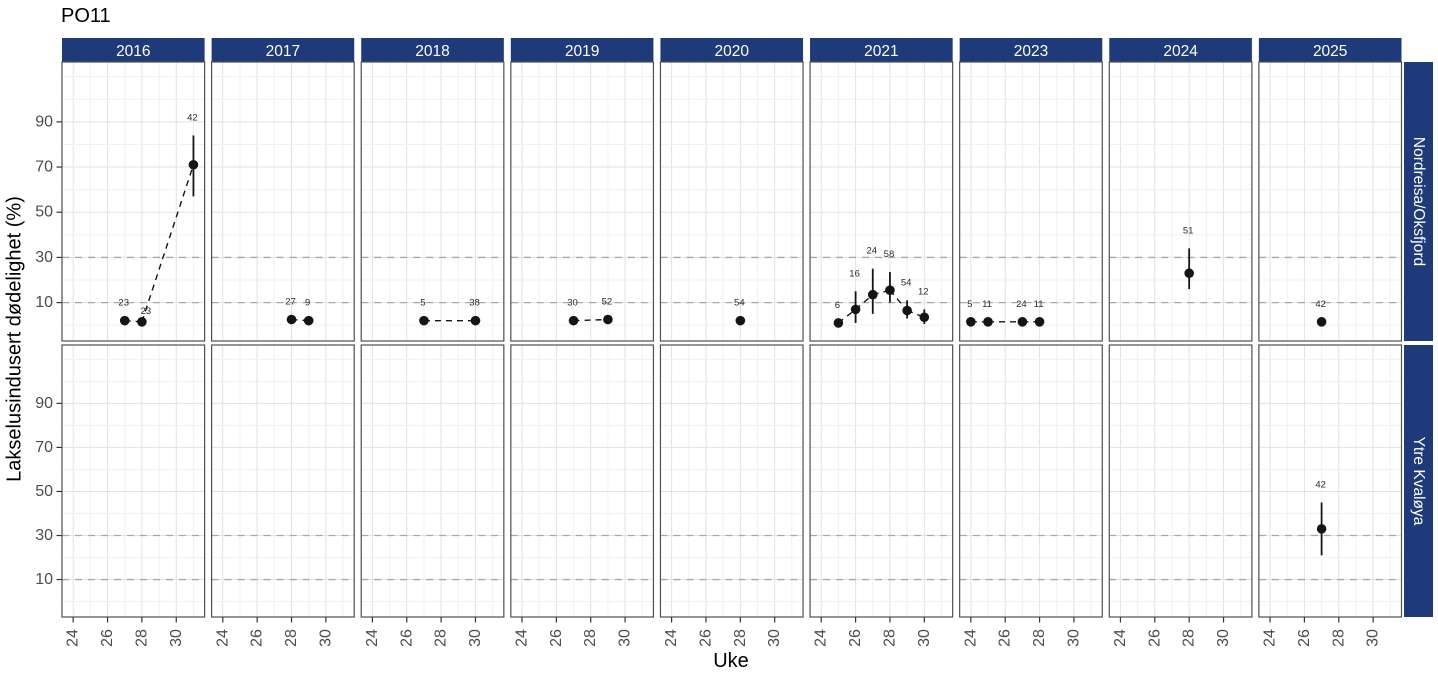  Describe the element at coordinates (283, 51) in the screenshot. I see `facet-strip-label: 2017` at that location.